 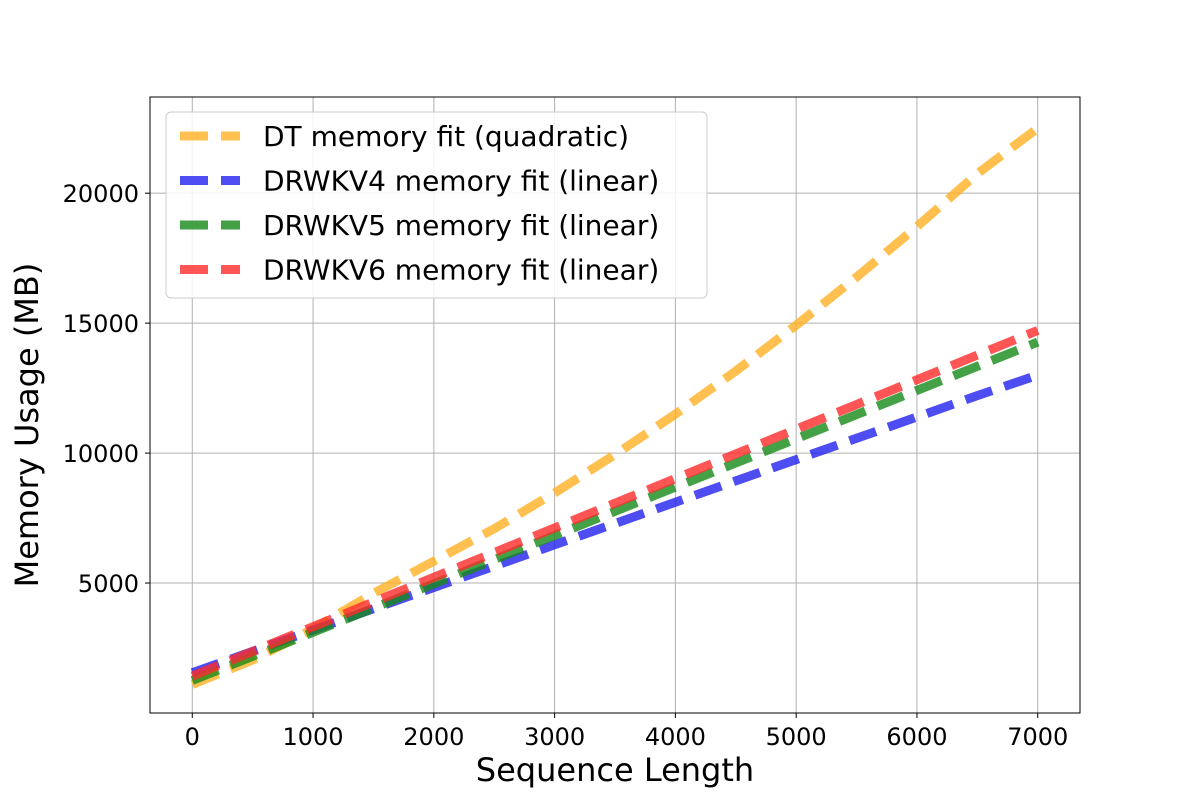 I want to click on y-axis-label: Memory Usage (MB), so click(x=27, y=425).